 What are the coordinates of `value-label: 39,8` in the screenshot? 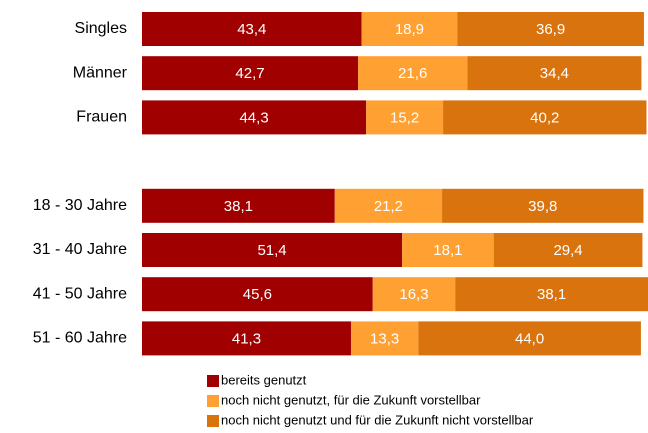 It's located at (542, 206).